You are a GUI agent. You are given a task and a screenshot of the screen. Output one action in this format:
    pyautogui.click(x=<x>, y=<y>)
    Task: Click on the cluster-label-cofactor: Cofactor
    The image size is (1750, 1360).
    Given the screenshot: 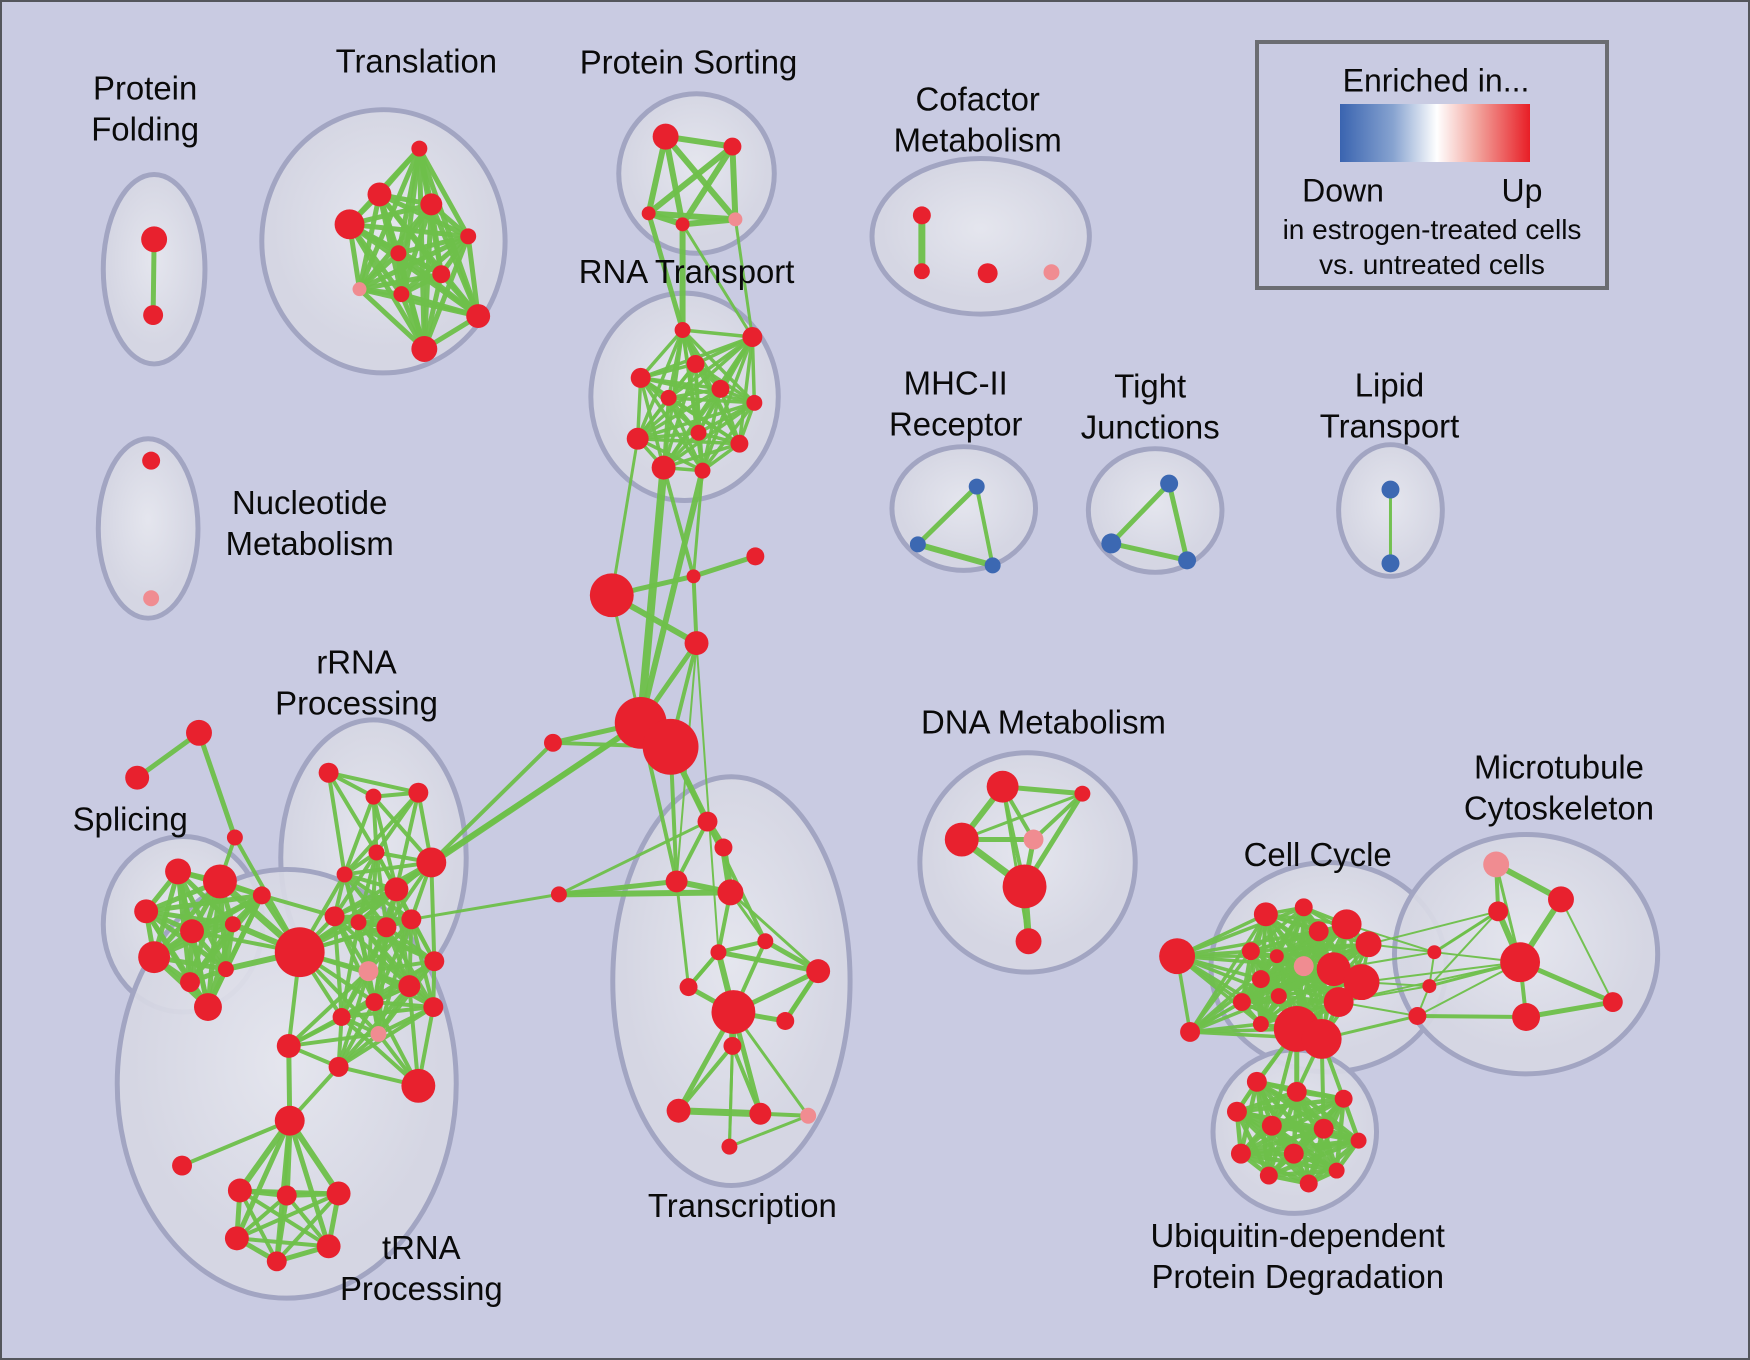 What is the action you would take?
    pyautogui.click(x=978, y=98)
    